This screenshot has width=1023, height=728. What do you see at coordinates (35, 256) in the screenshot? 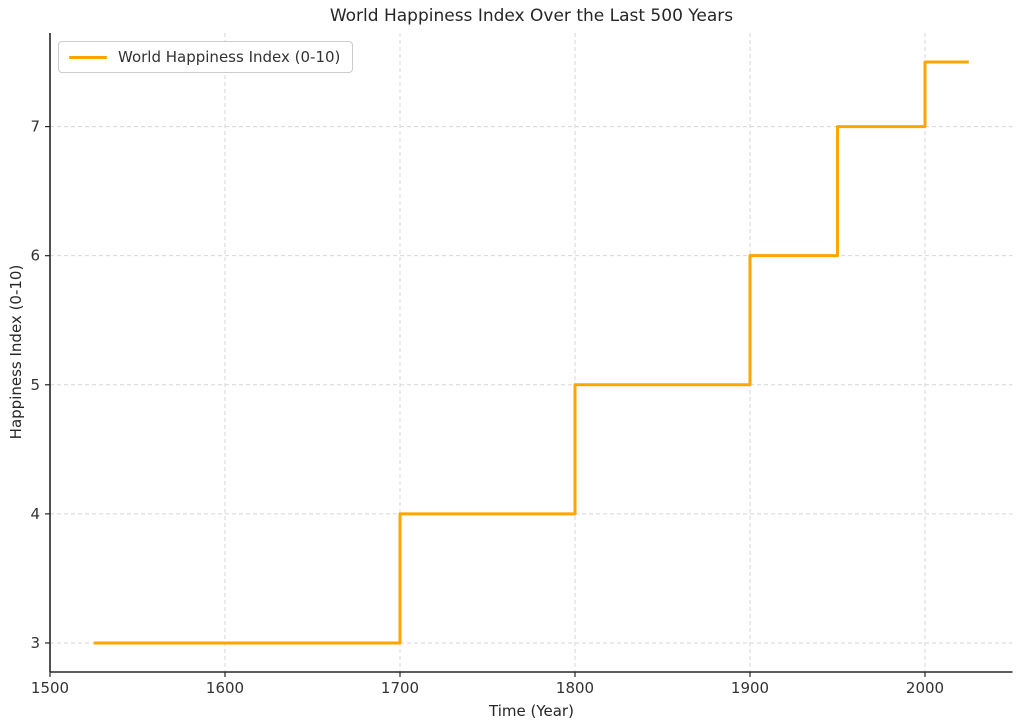
I see `y-tick-label: 6` at bounding box center [35, 256].